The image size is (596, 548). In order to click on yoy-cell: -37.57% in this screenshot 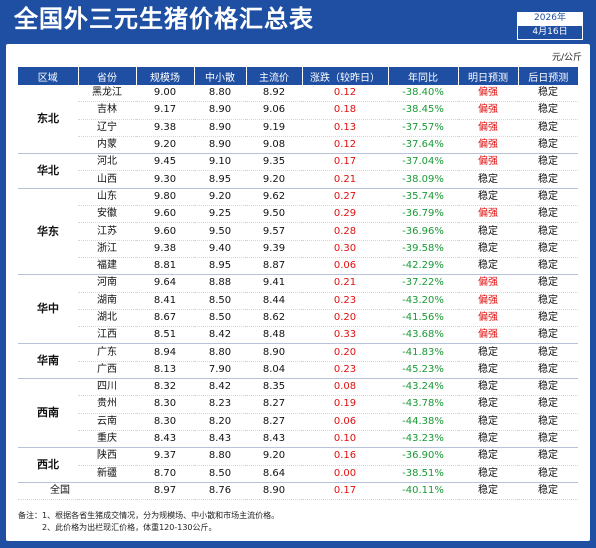, I will do `click(423, 128)`.